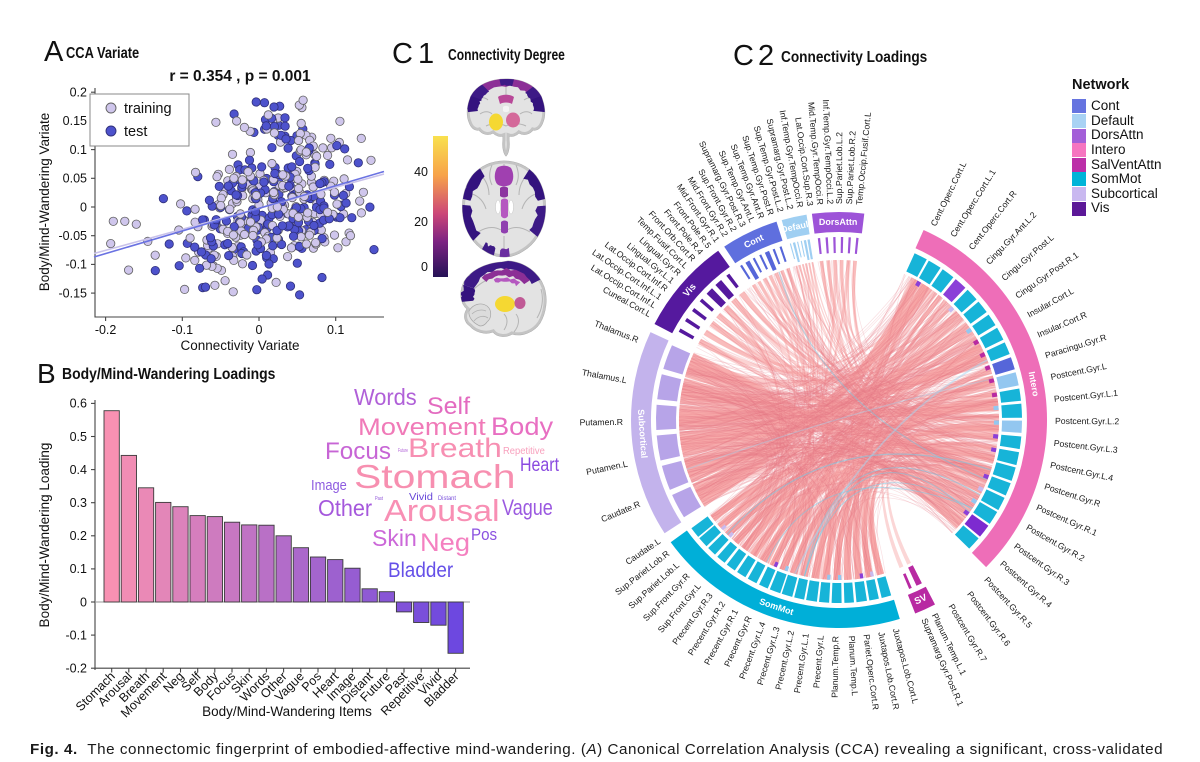  What do you see at coordinates (1087, 421) in the screenshot?
I see `svg-text: Postcent.Gyr.L.2` at bounding box center [1087, 421].